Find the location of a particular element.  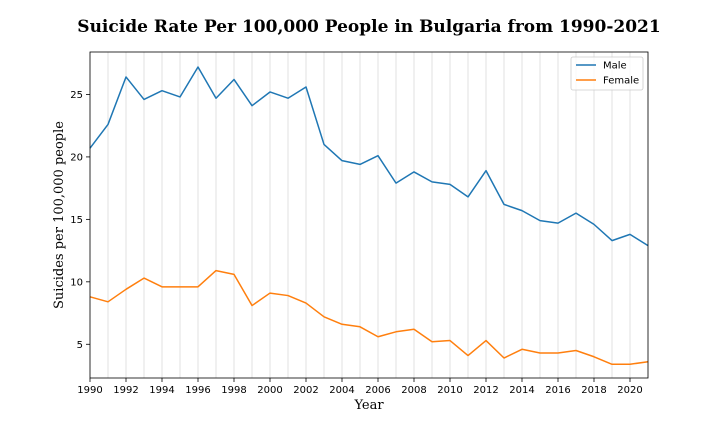

x-tick-label-1998: 1998 is located at coordinates (233, 390).